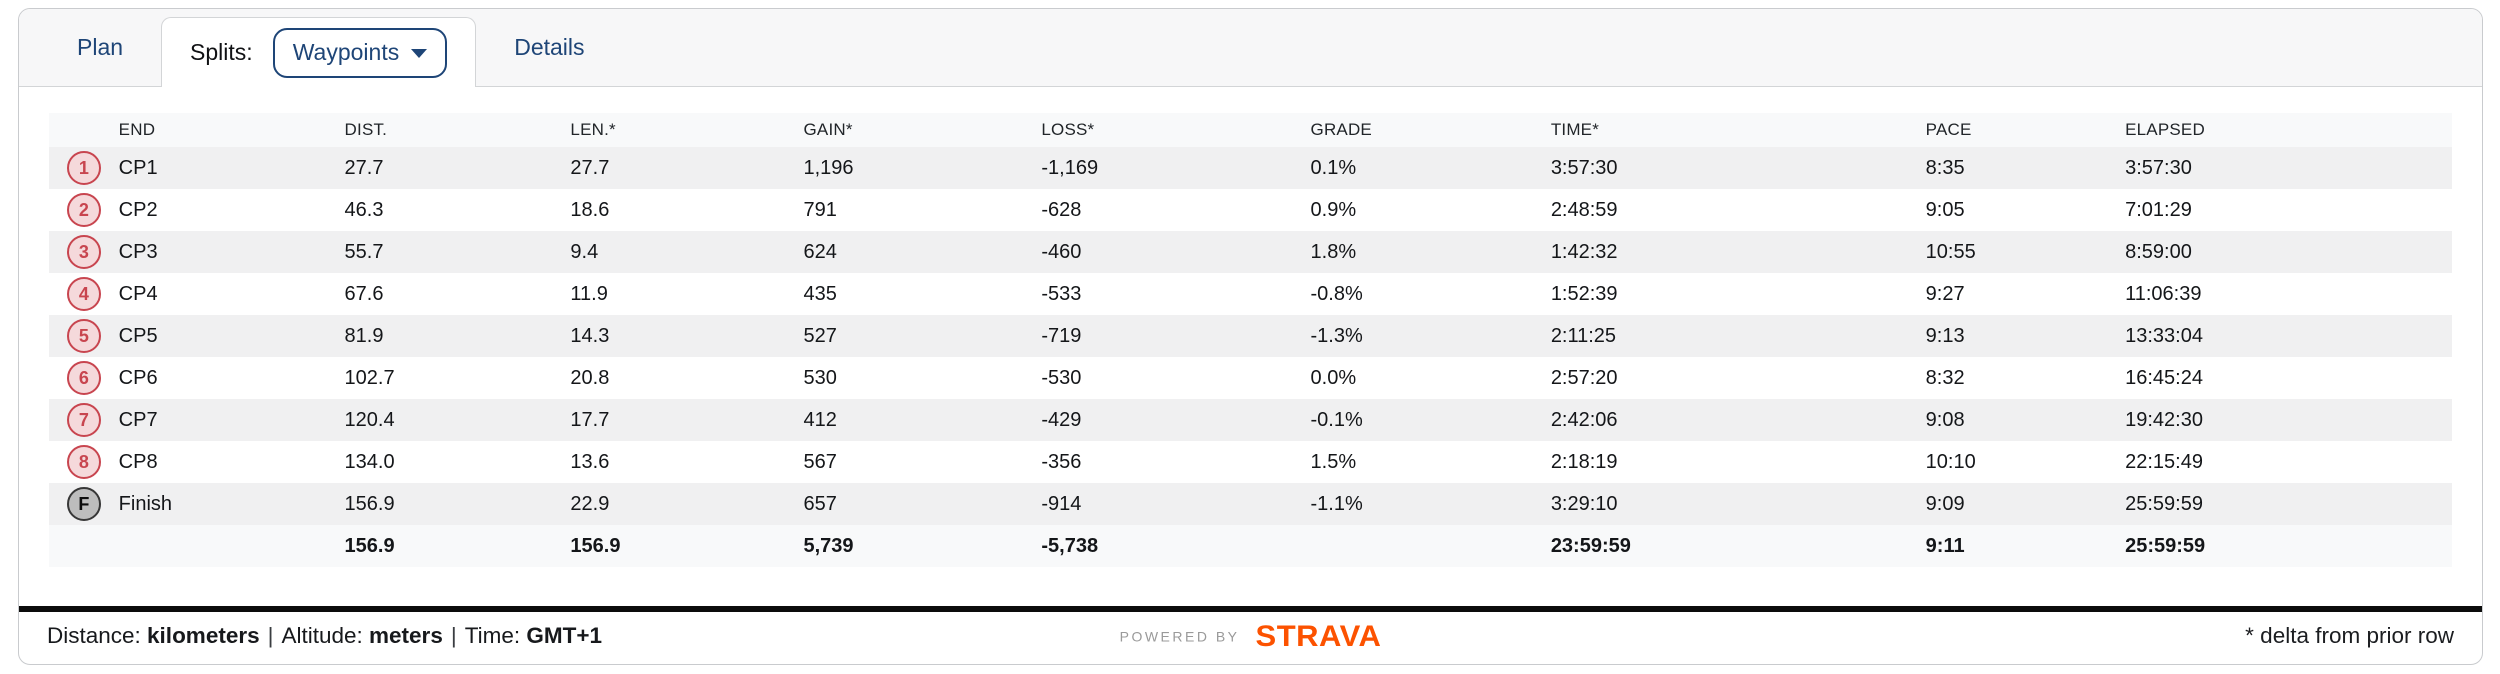 The height and width of the screenshot is (674, 2500). I want to click on checkpoint-marker: 3, so click(83, 252).